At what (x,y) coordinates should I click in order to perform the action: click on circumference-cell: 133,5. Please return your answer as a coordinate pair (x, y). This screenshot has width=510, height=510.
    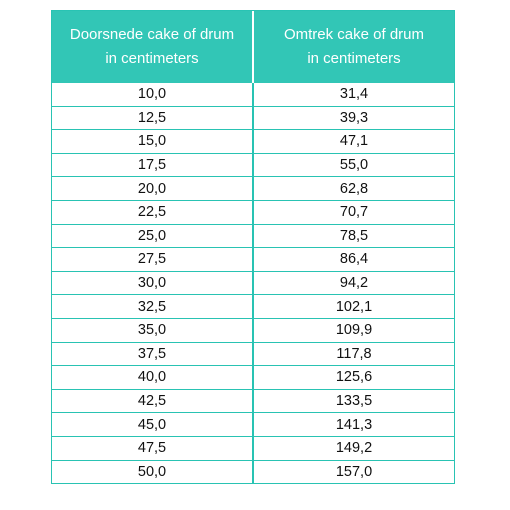
    Looking at the image, I should click on (353, 401).